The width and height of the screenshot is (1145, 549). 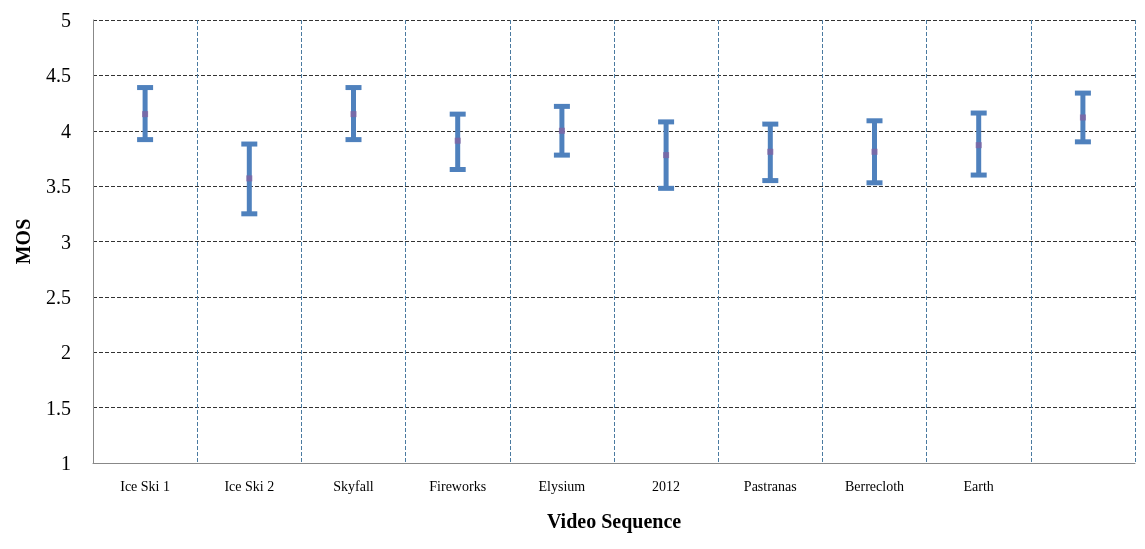 I want to click on y-tick-label: 2, so click(x=66, y=352).